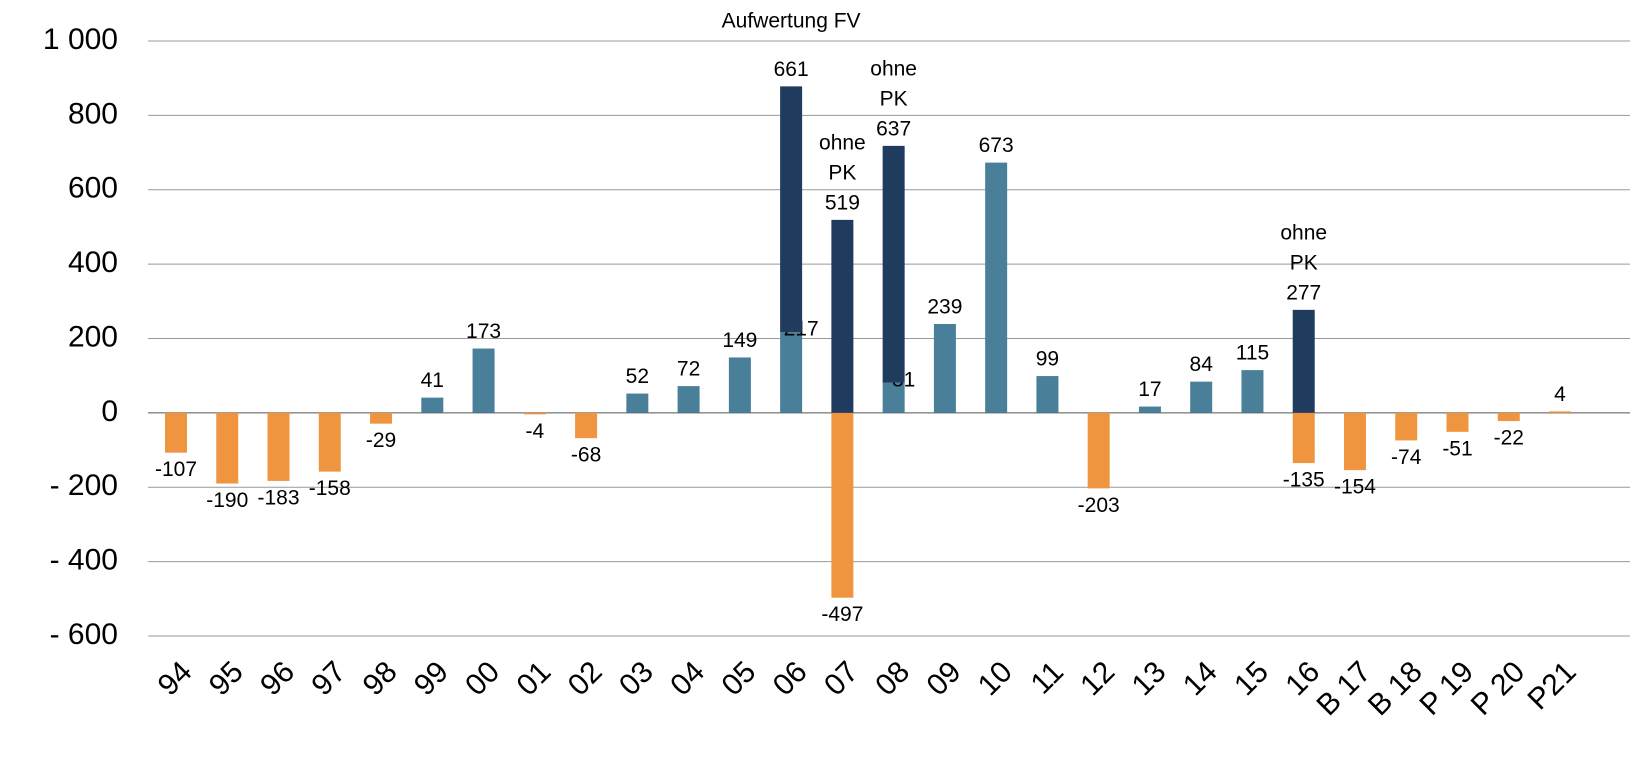  Describe the element at coordinates (1202, 364) in the screenshot. I see `data-label: 84` at that location.